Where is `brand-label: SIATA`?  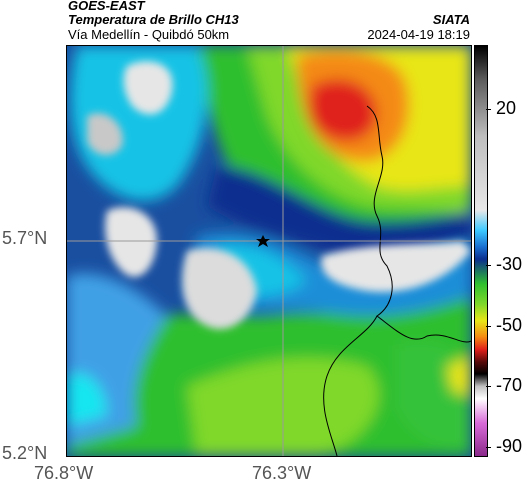
brand-label: SIATA is located at coordinates (451, 19).